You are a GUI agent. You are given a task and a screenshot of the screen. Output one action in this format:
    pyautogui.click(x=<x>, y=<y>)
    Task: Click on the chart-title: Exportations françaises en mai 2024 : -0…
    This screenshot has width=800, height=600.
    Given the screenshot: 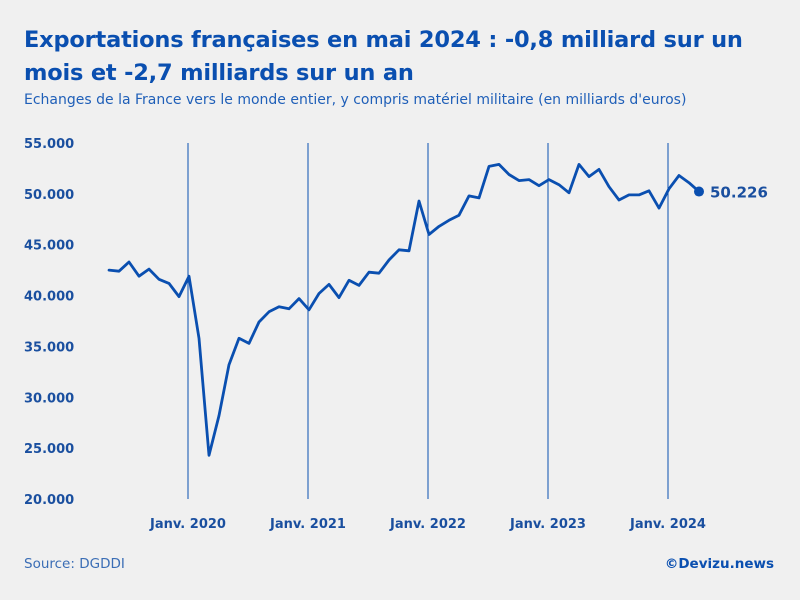 What is the action you would take?
    pyautogui.click(x=383, y=56)
    